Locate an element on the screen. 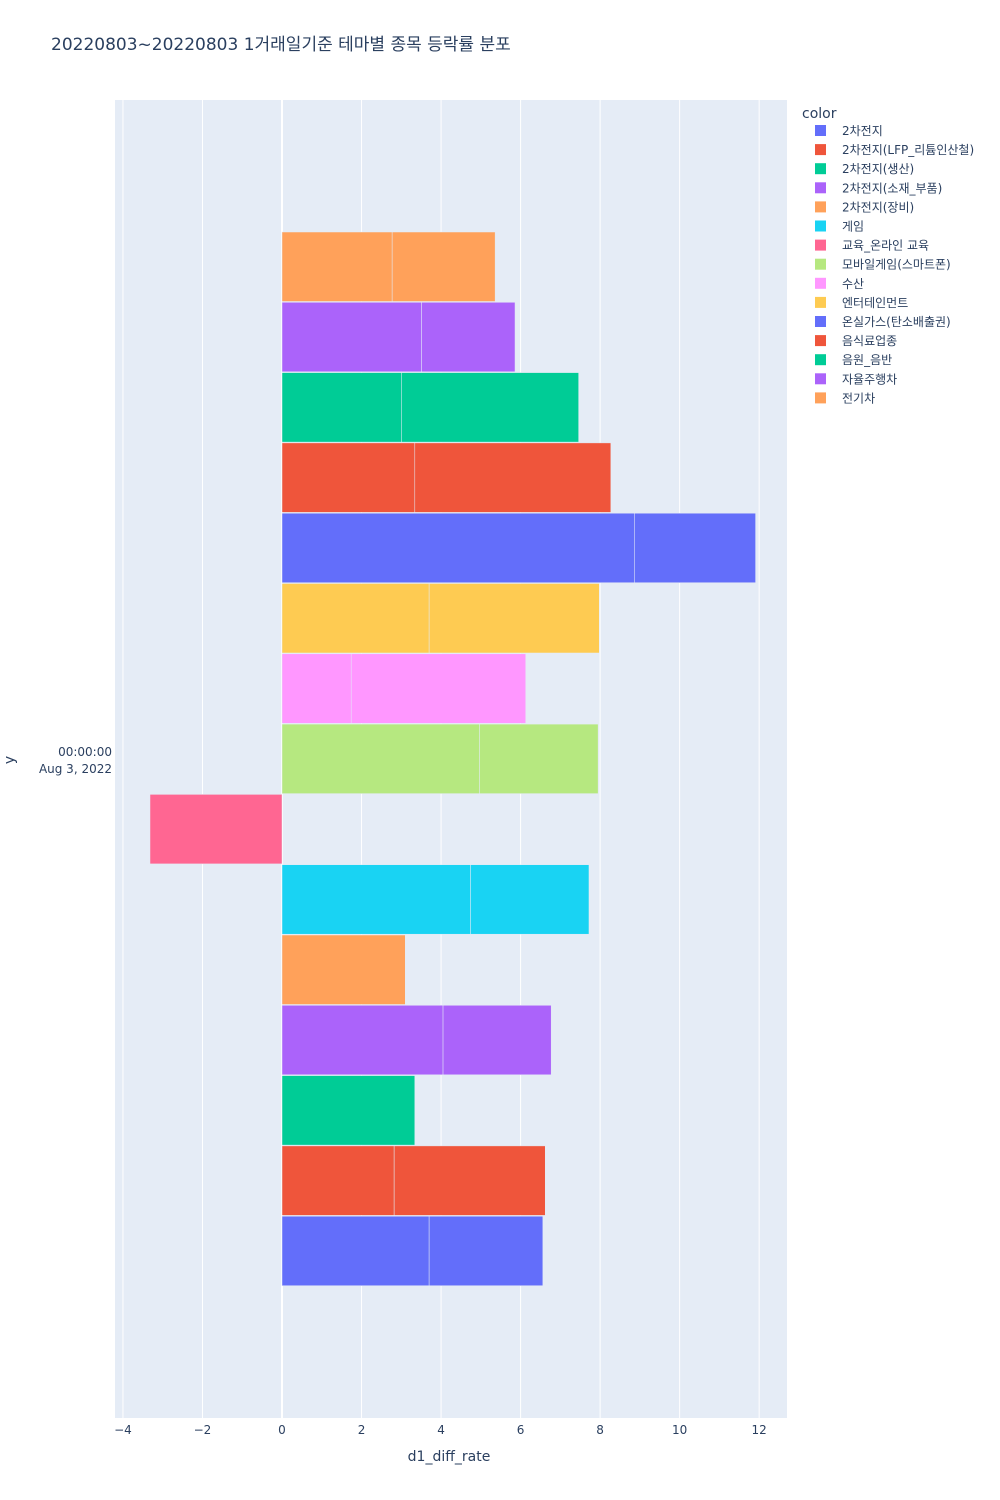  x-tick-label: 10 is located at coordinates (679, 1430).